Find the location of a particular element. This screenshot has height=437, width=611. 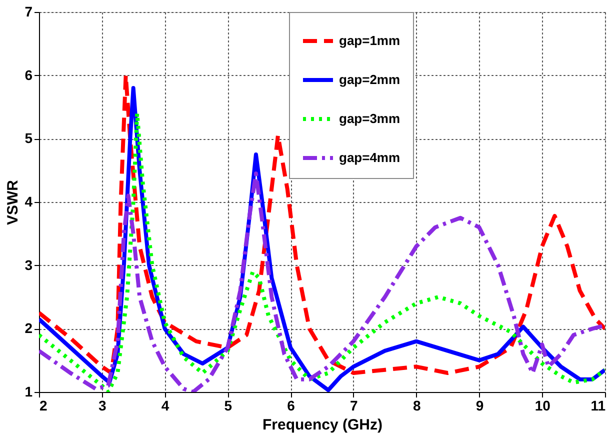

y-tick-label: 3 is located at coordinates (28, 264).